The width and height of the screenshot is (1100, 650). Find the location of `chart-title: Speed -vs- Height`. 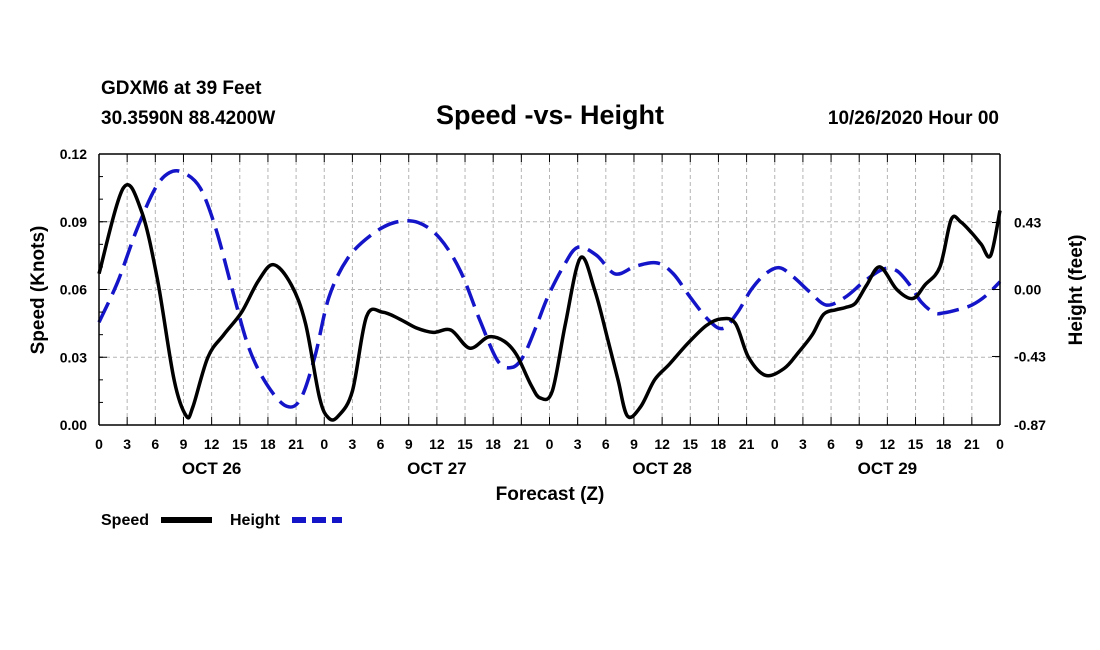

chart-title: Speed -vs- Height is located at coordinates (550, 115).